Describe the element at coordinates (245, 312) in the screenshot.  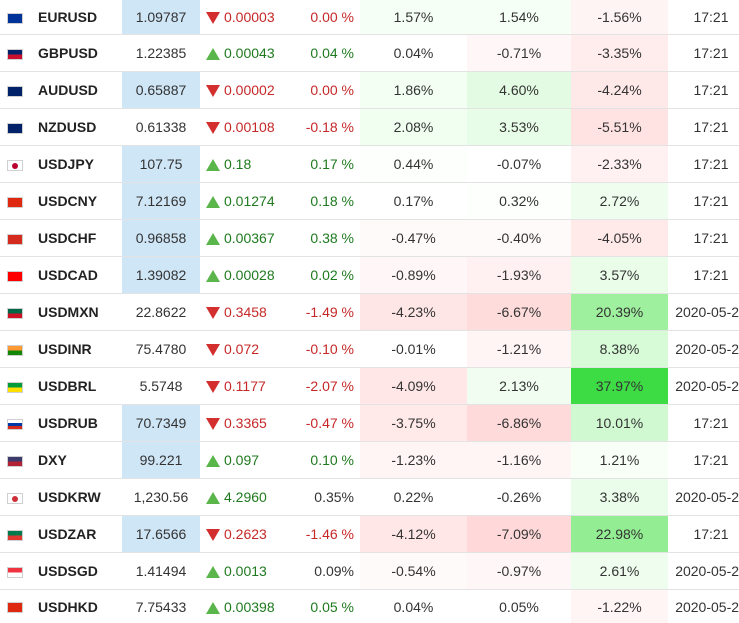
I see `change-value: 0.3458` at that location.